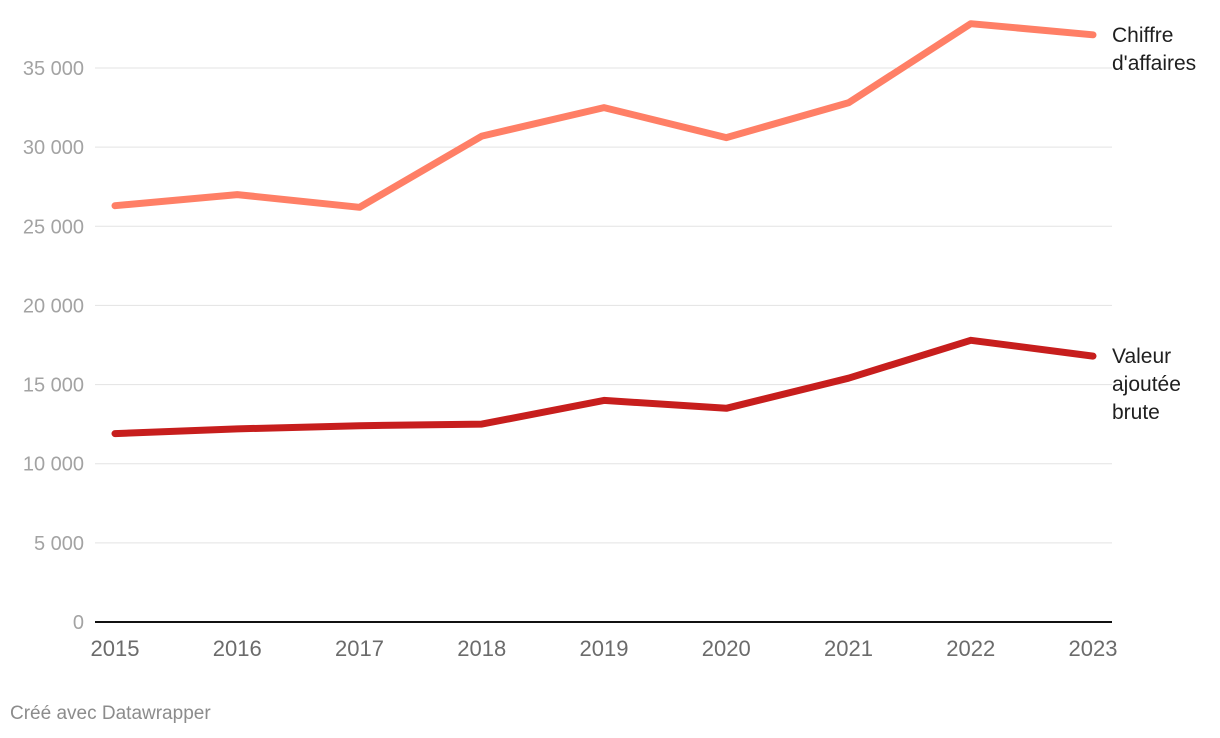 The width and height of the screenshot is (1220, 738). What do you see at coordinates (1093, 648) in the screenshot?
I see `x-tick-label: 2023` at bounding box center [1093, 648].